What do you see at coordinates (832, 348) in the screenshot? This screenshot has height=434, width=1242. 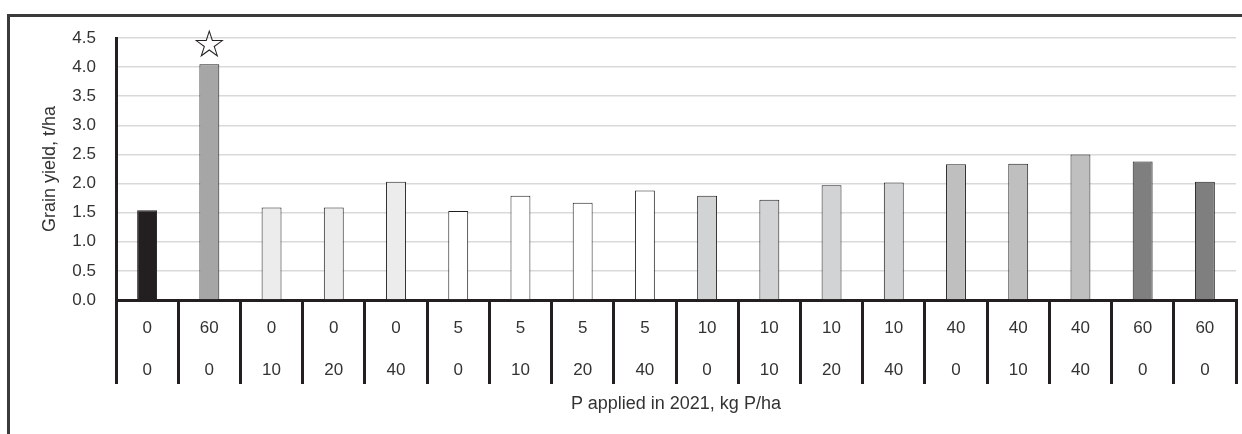 I see `category-label: 10 20` at bounding box center [832, 348].